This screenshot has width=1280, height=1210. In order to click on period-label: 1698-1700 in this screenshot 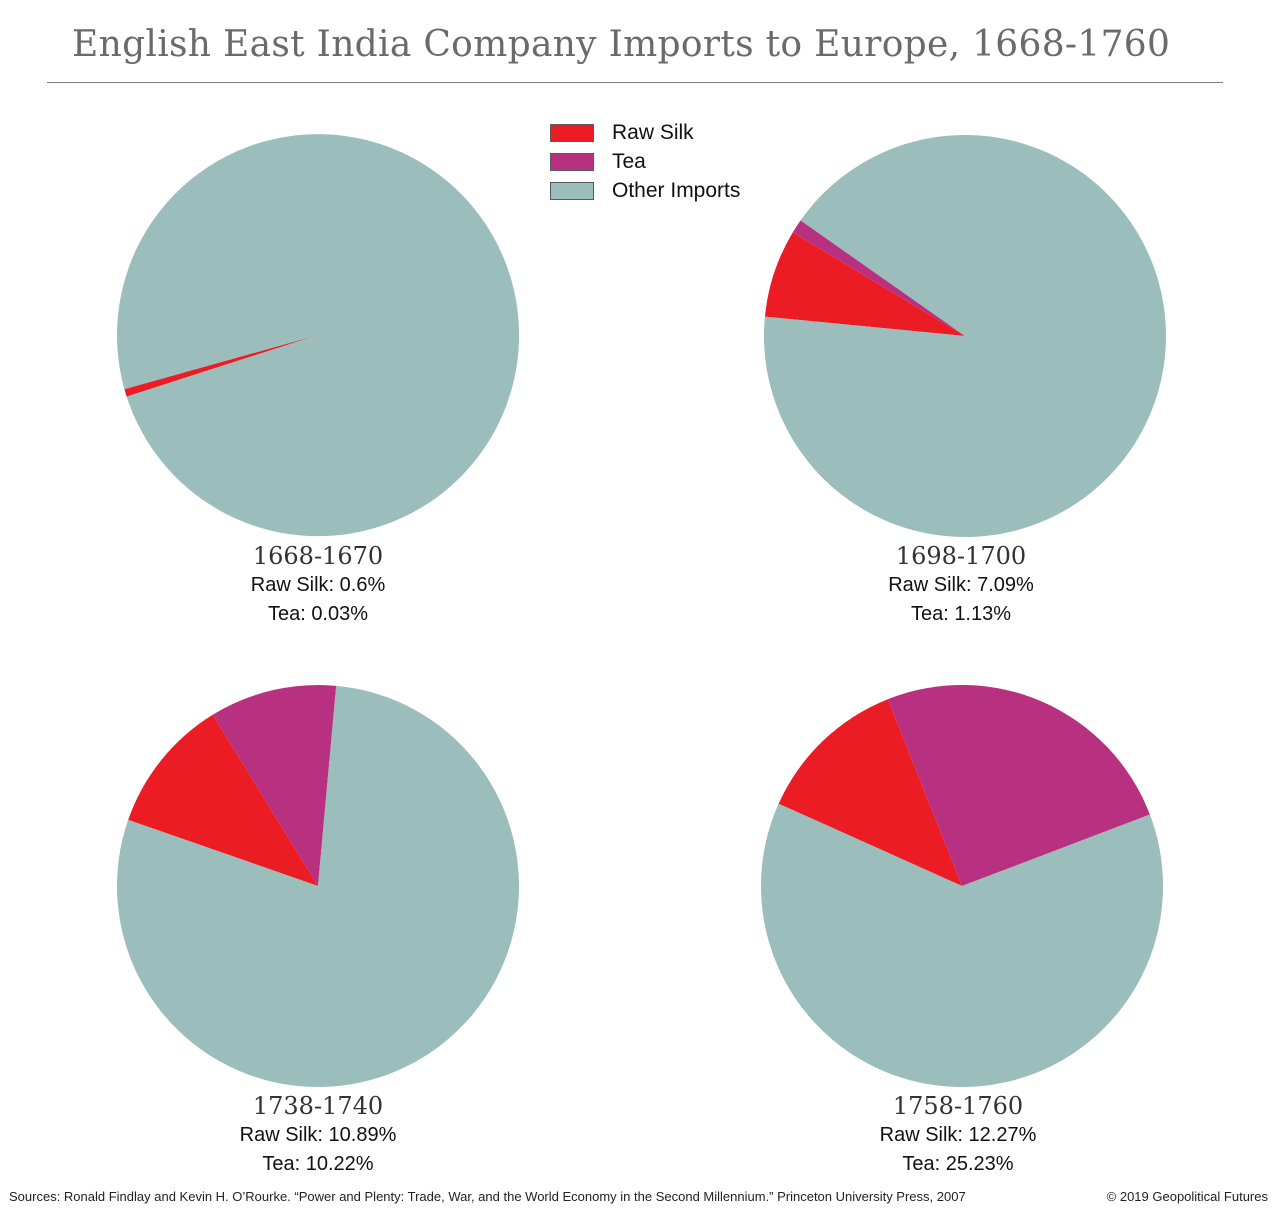, I will do `click(961, 556)`.